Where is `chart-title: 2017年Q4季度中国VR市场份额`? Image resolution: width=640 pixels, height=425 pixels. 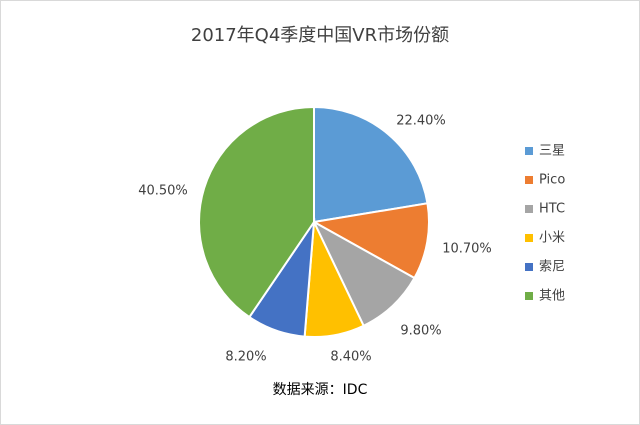 chart-title: 2017年Q4季度中国VR市场份额 is located at coordinates (320, 35).